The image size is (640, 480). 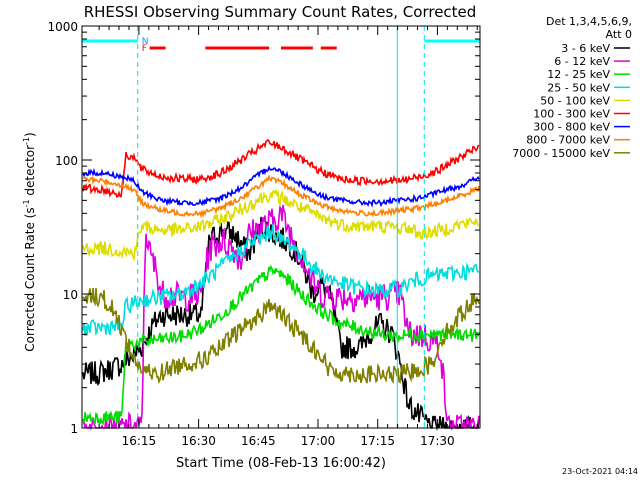 What do you see at coordinates (561, 153) in the screenshot?
I see `legend-label-8: 7000 - 15000 keV` at bounding box center [561, 153].